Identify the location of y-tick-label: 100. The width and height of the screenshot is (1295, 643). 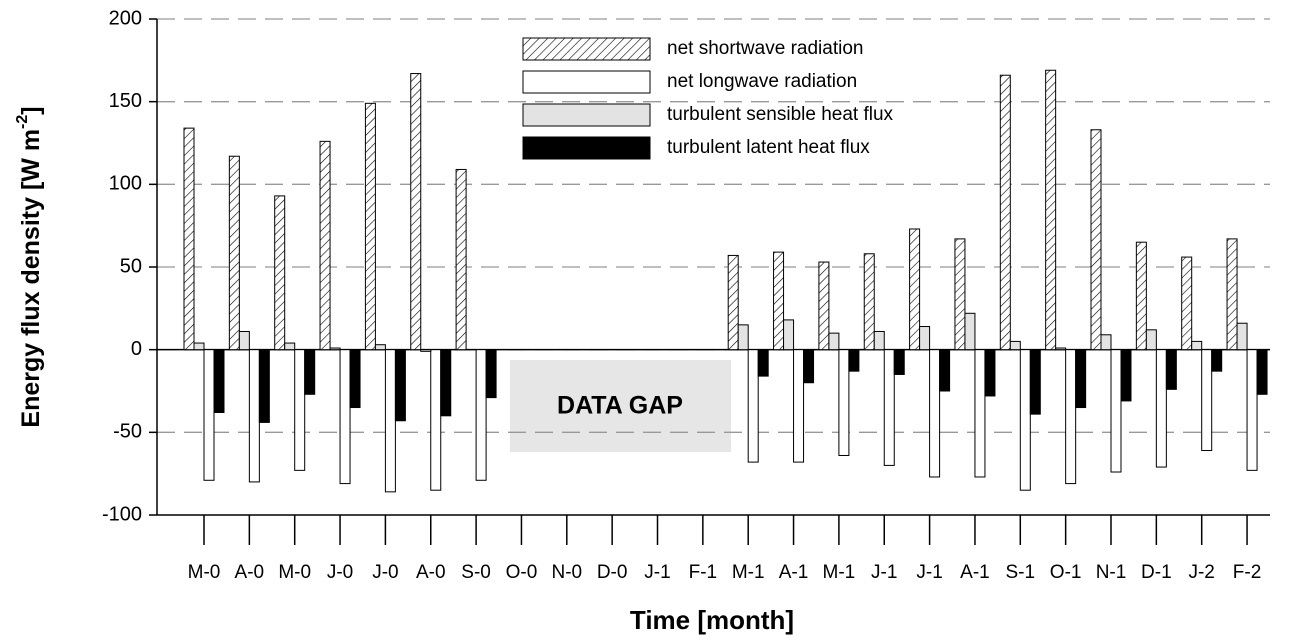
(125, 184).